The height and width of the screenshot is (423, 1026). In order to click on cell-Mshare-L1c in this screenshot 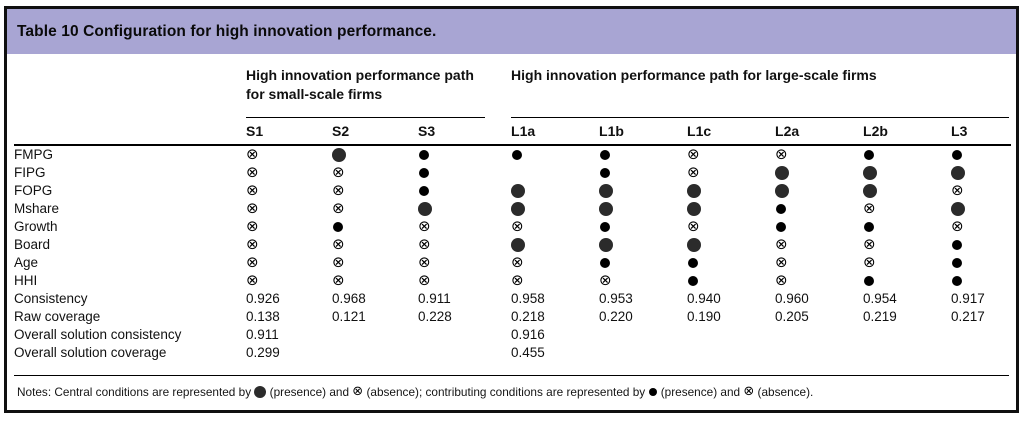, I will do `click(731, 208)`.